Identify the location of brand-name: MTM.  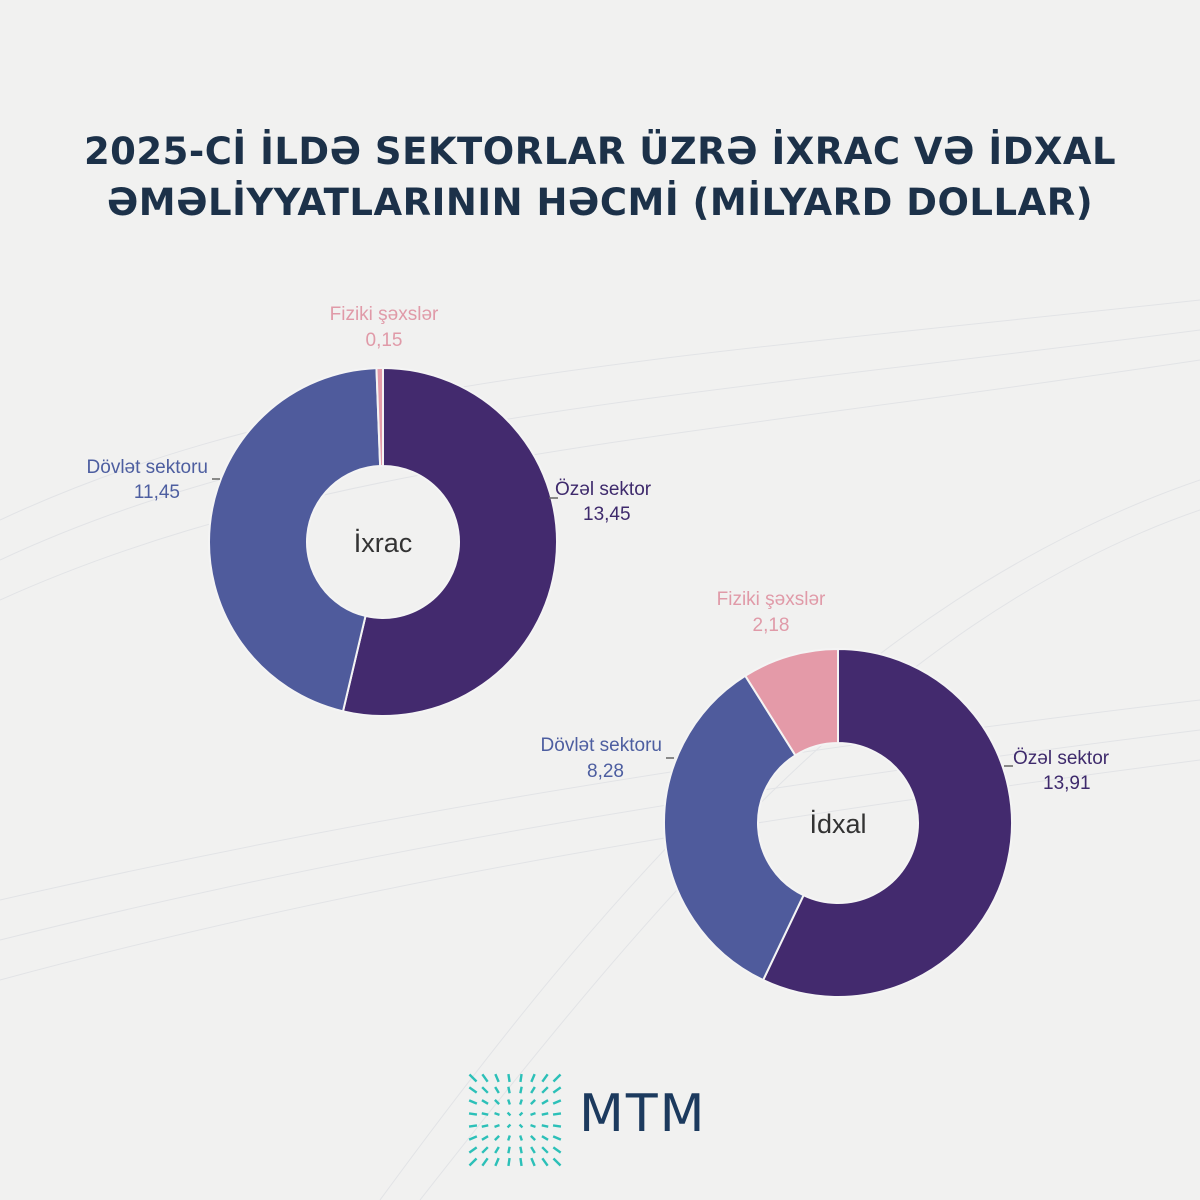
(643, 1114).